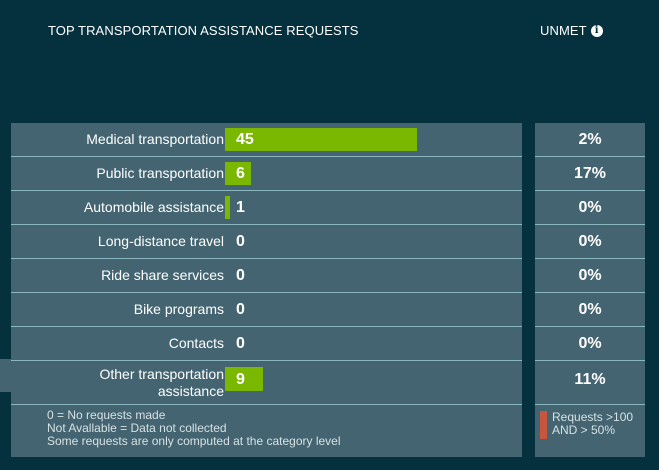  Describe the element at coordinates (563, 30) in the screenshot. I see `unmet-label: UNMET` at that location.